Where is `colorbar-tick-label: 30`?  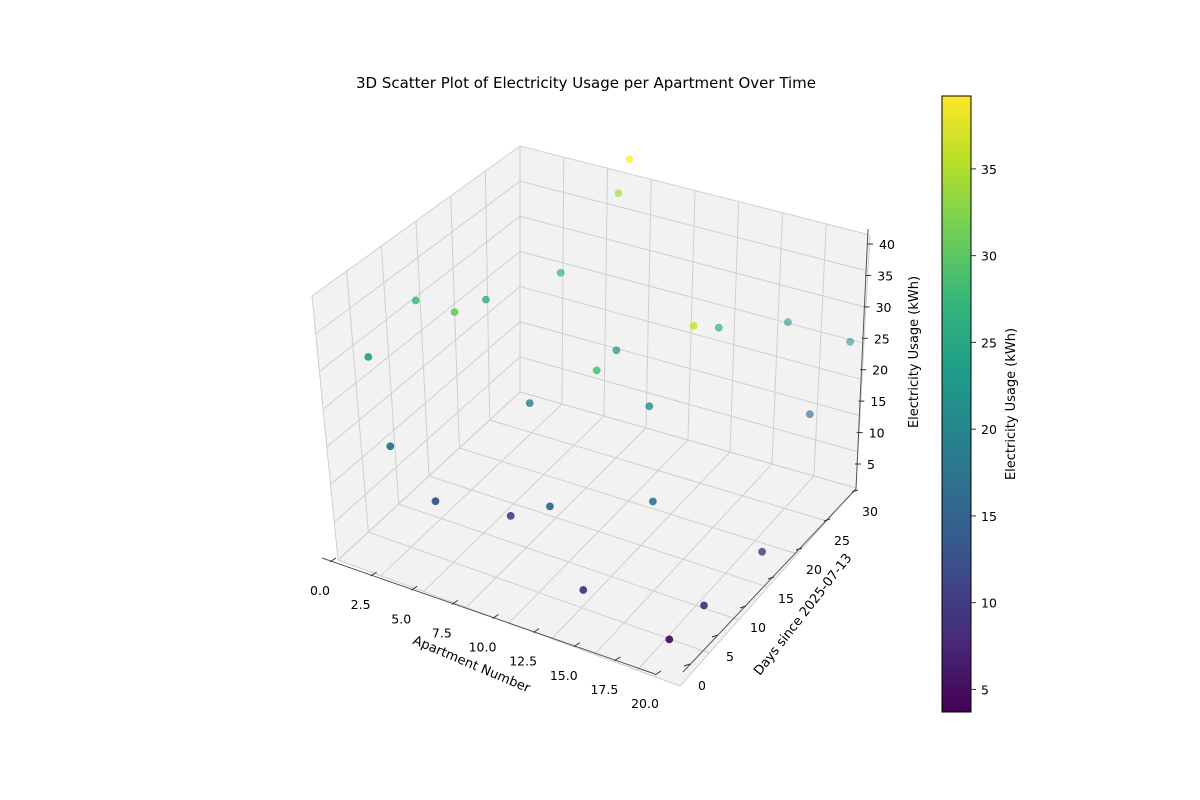
colorbar-tick-label: 30 is located at coordinates (989, 256).